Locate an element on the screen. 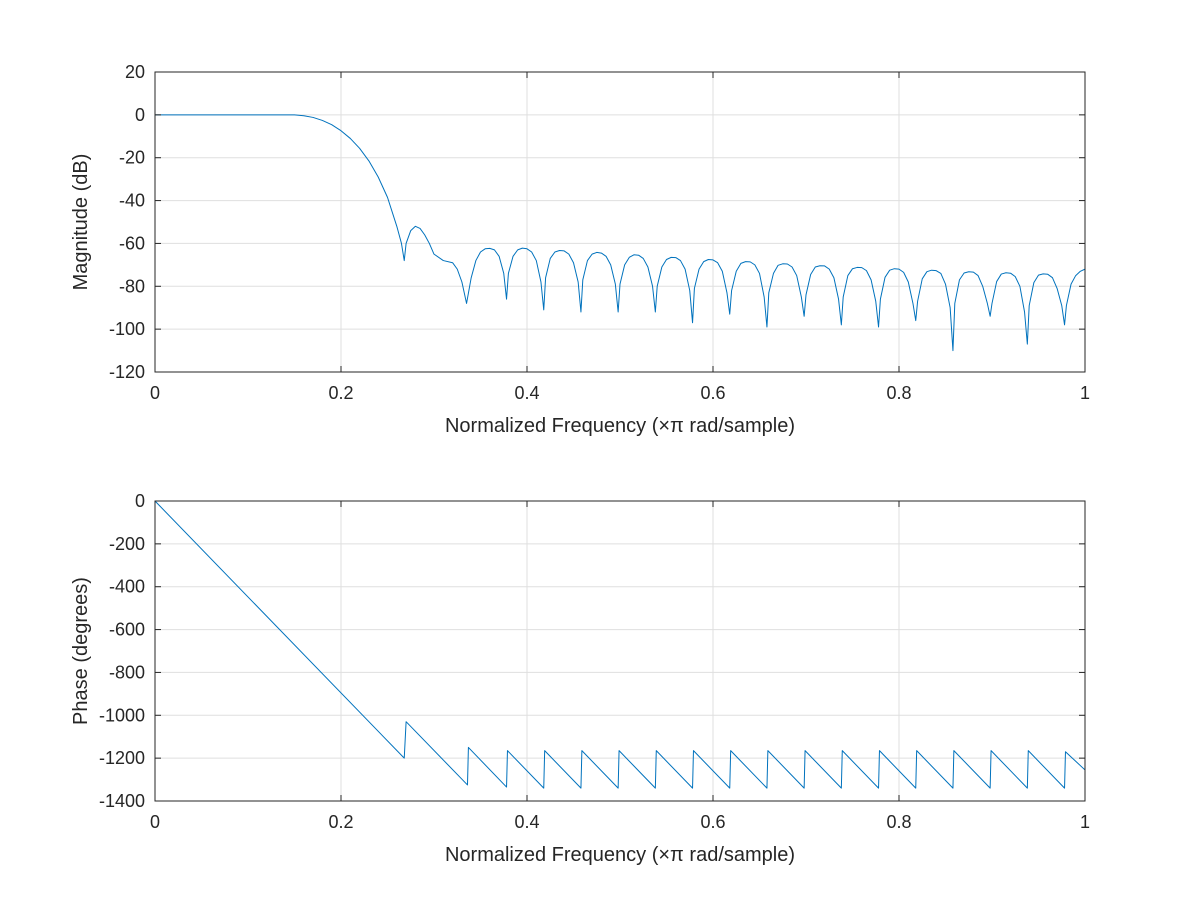 This screenshot has width=1200, height=900. magnitude-ylabel: Magnitude (dB) is located at coordinates (81, 222).